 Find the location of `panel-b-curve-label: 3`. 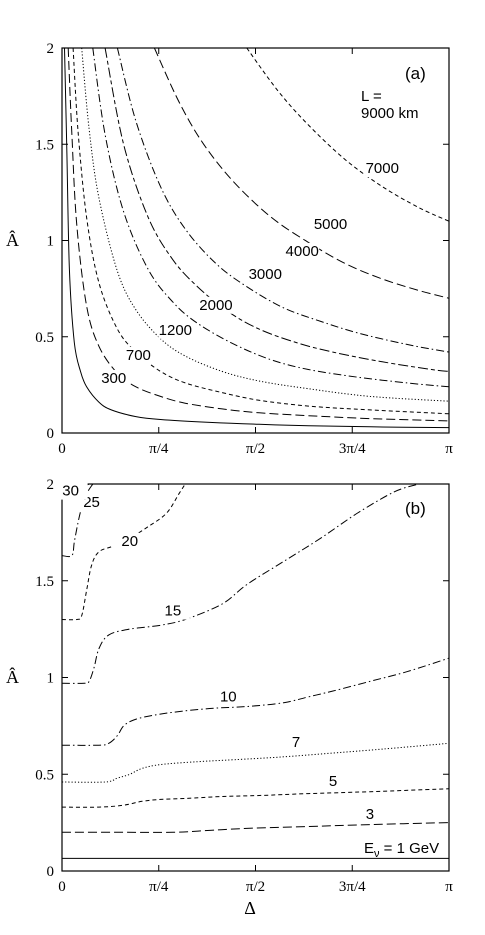

panel-b-curve-label: 3 is located at coordinates (370, 814).